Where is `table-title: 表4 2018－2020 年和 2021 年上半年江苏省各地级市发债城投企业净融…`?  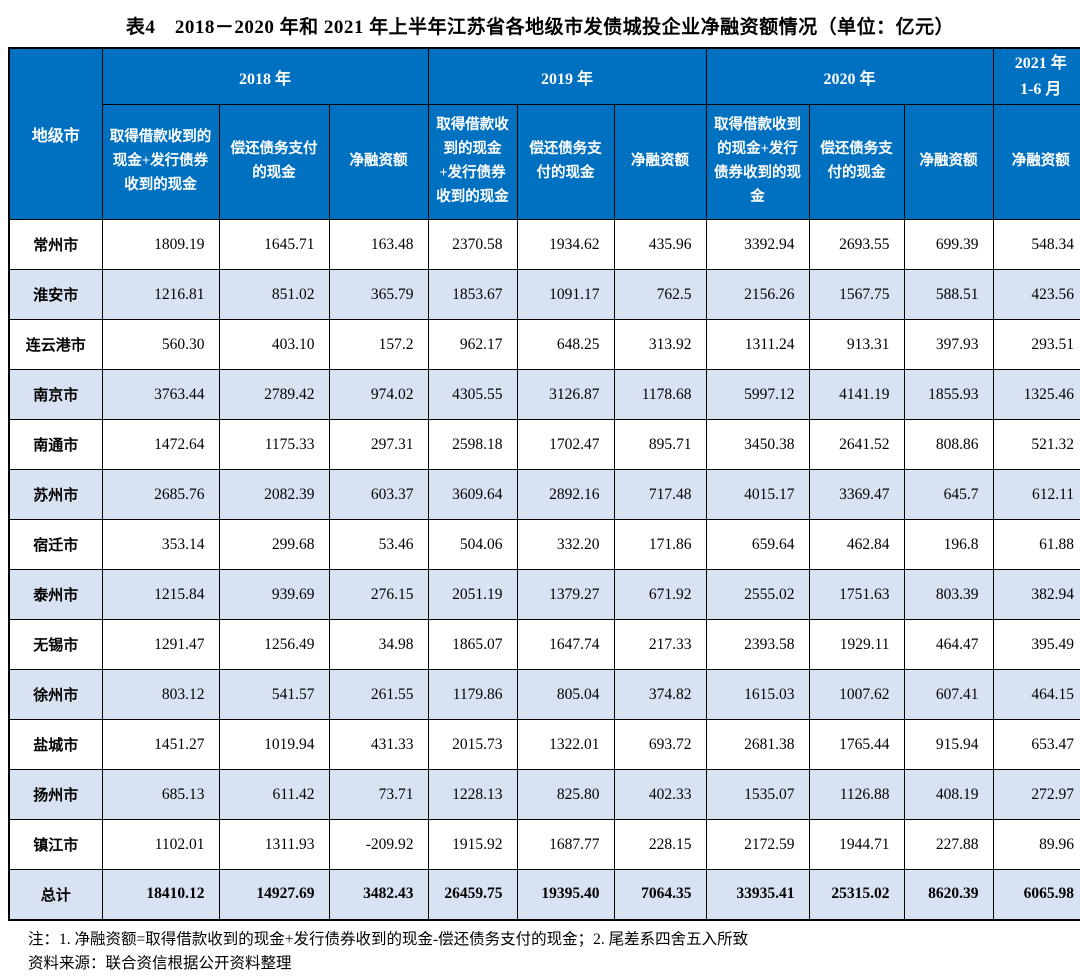 table-title: 表4 2018－2020 年和 2021 年上半年江苏省各地级市发债城投企业净融… is located at coordinates (540, 27).